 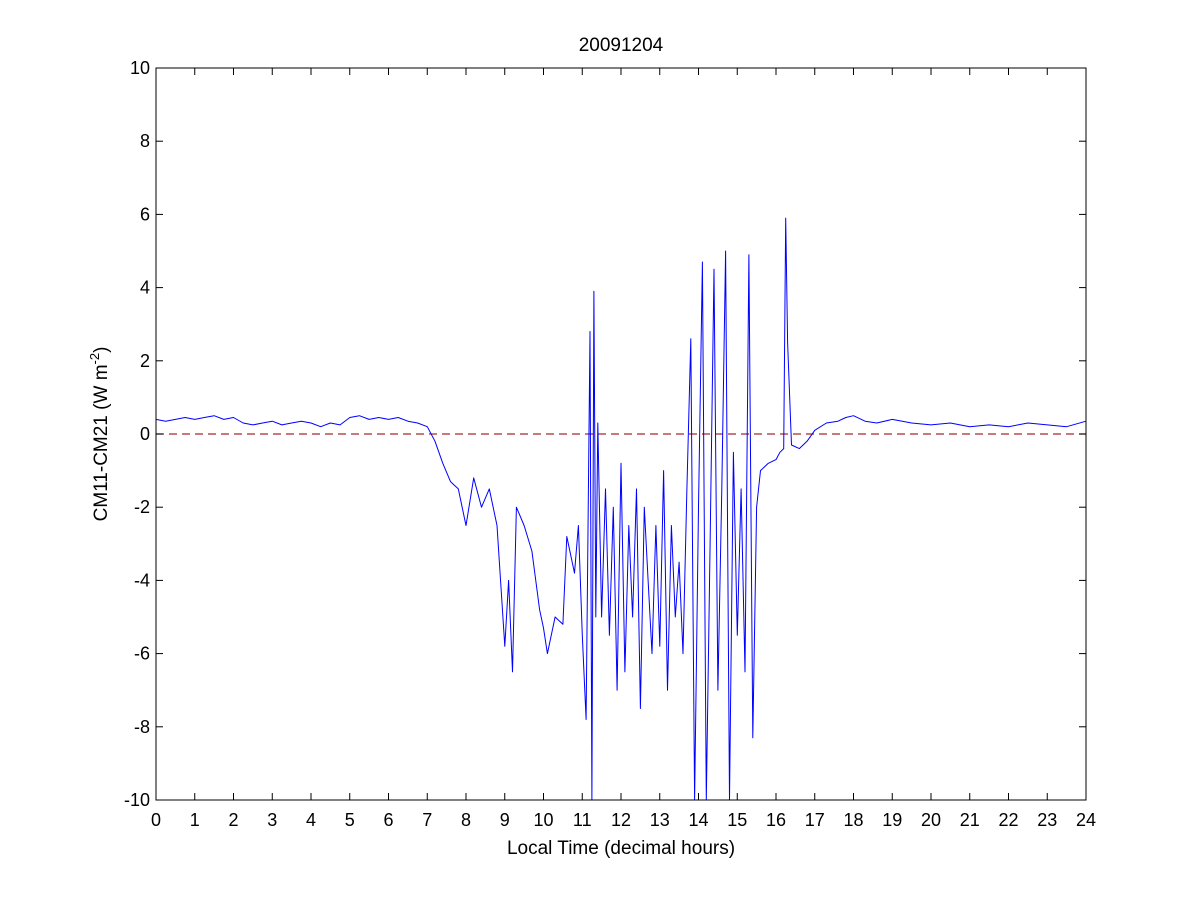 What do you see at coordinates (892, 820) in the screenshot?
I see `x-tick-label: 19` at bounding box center [892, 820].